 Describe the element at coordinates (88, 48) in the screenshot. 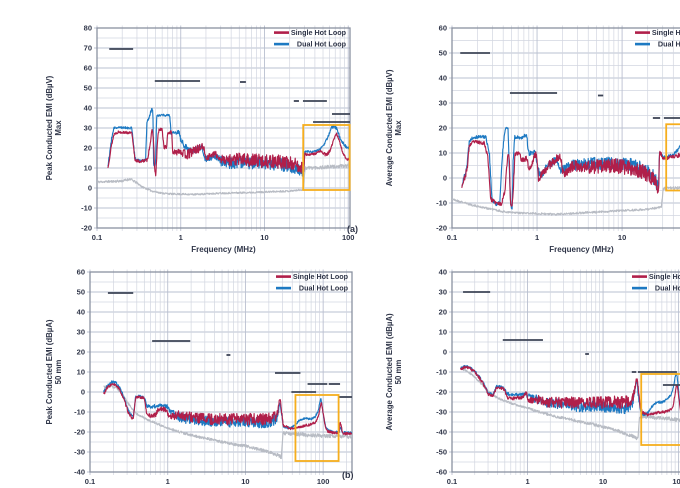

I see `svg-text: 70` at that location.